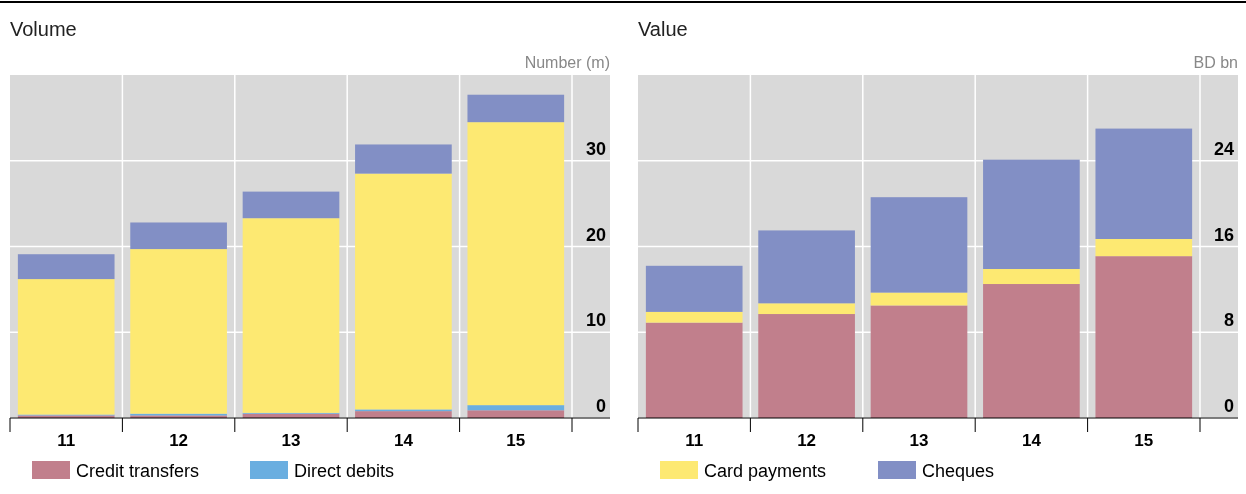 The height and width of the screenshot is (494, 1246). I want to click on y-tick-label: 30, so click(595, 148).